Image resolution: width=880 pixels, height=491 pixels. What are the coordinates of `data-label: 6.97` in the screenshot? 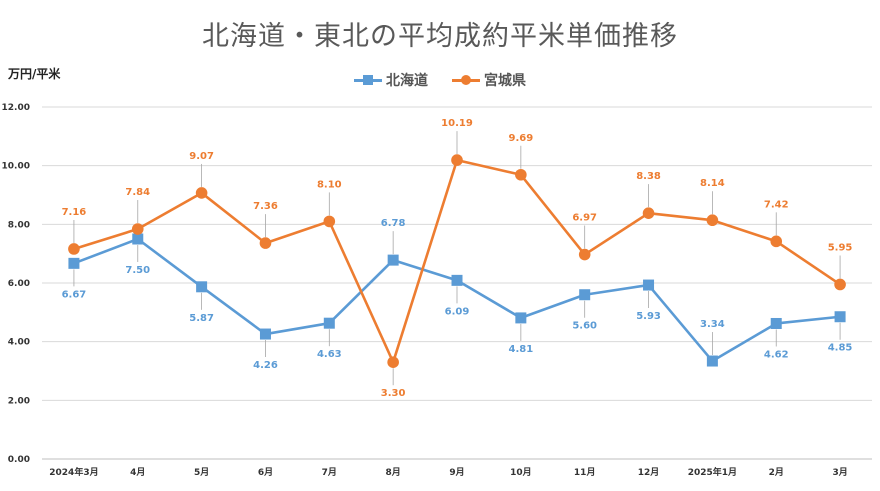 It's located at (584, 218).